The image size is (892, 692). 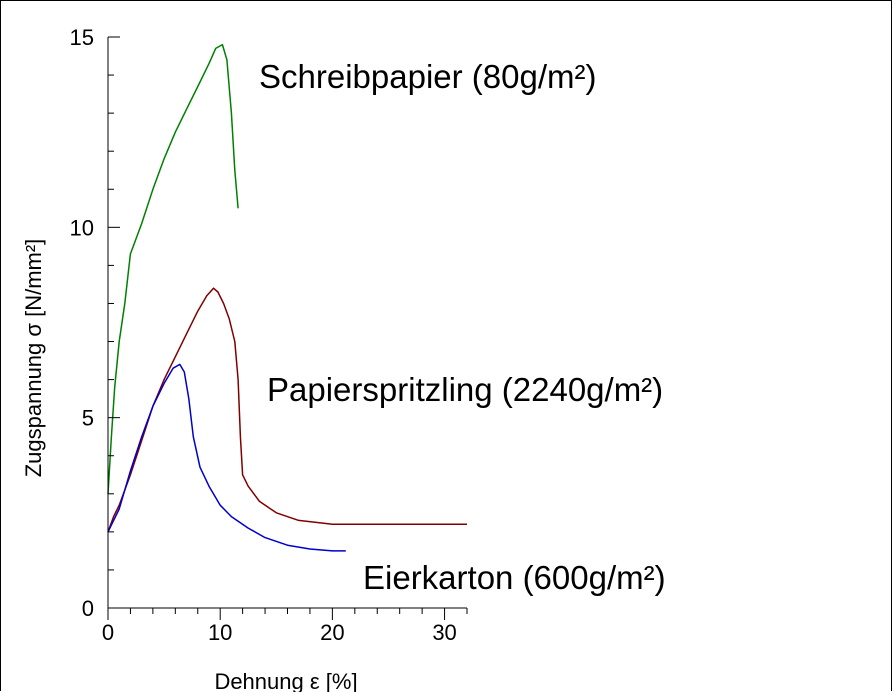 I want to click on series-label-papierspritzling: Papierspritzling (2240g/m²), so click(x=465, y=389).